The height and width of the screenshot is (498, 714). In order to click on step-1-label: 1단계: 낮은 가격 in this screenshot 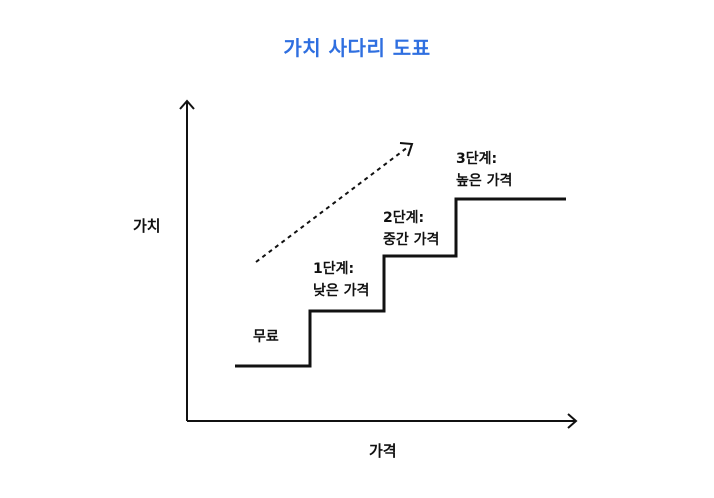, I will do `click(341, 280)`.